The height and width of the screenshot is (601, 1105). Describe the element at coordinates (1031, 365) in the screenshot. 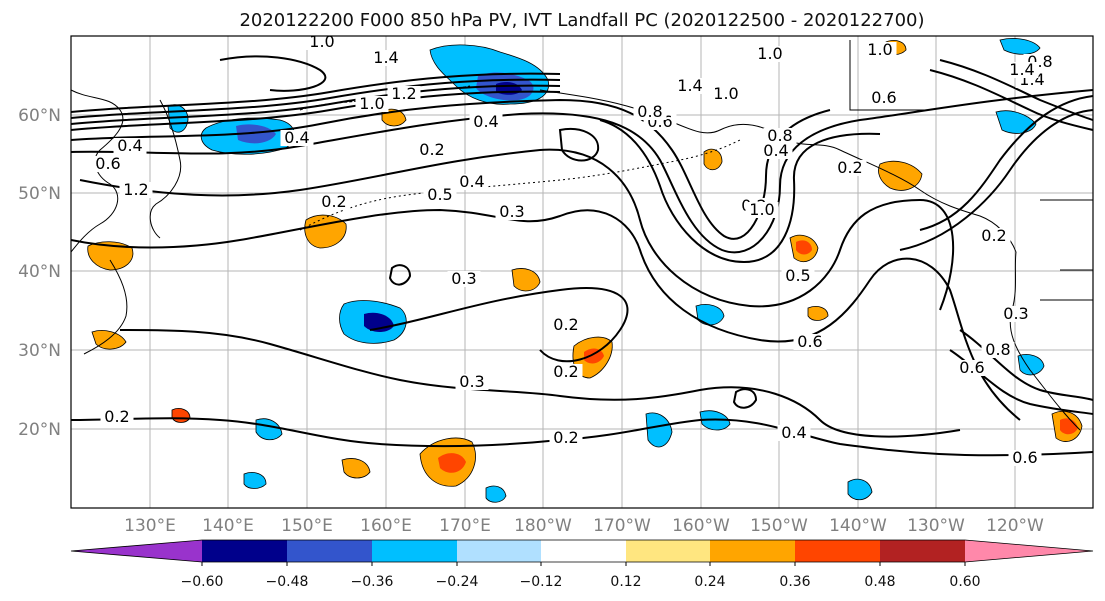

I see `anomaly-blue-baja` at that location.